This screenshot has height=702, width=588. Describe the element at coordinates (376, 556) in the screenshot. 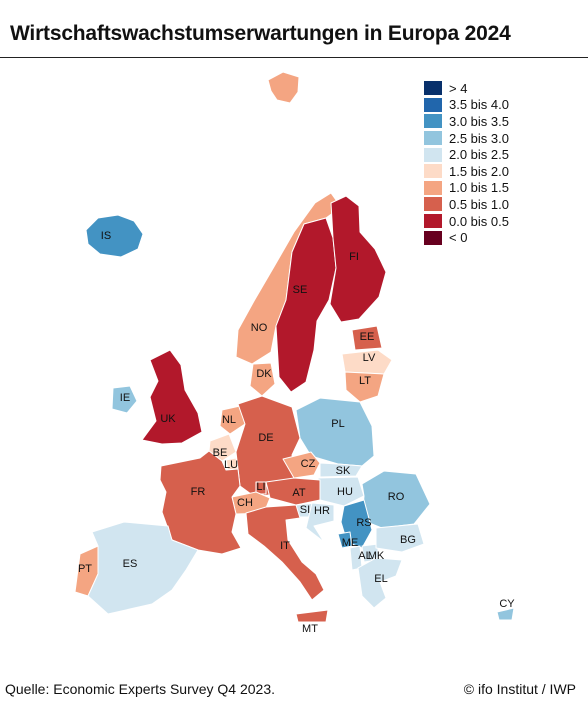

I see `country-label-mk: MK` at that location.